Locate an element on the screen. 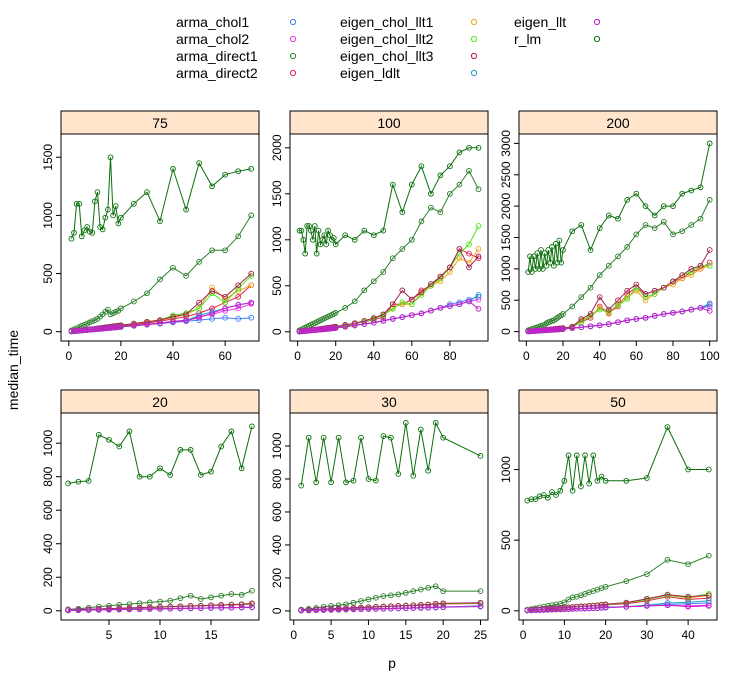 The width and height of the screenshot is (734, 686). y-tick-label: 2500 is located at coordinates (506, 174).